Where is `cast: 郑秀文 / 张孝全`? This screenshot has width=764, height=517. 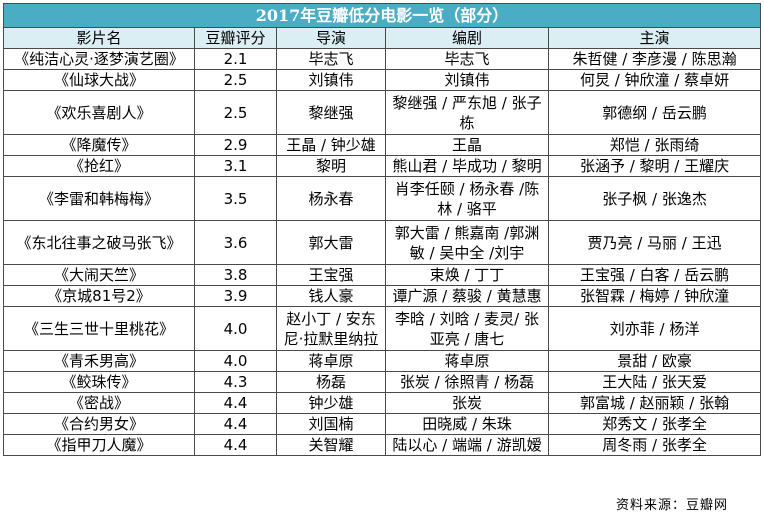 cast: 郑秀文 / 张孝全 is located at coordinates (654, 424).